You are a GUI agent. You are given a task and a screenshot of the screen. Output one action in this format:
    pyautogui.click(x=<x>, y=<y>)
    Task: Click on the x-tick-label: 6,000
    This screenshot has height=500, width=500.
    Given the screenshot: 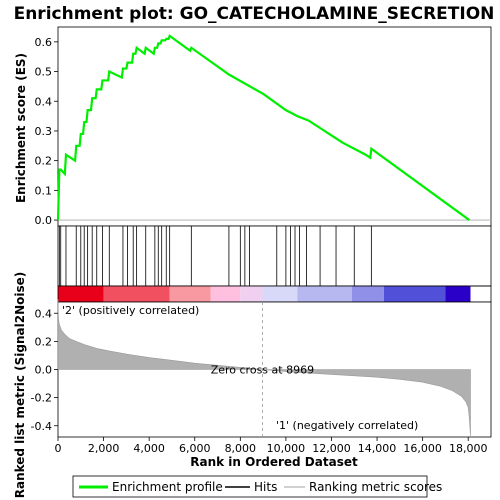 What is the action you would take?
    pyautogui.click(x=195, y=448)
    